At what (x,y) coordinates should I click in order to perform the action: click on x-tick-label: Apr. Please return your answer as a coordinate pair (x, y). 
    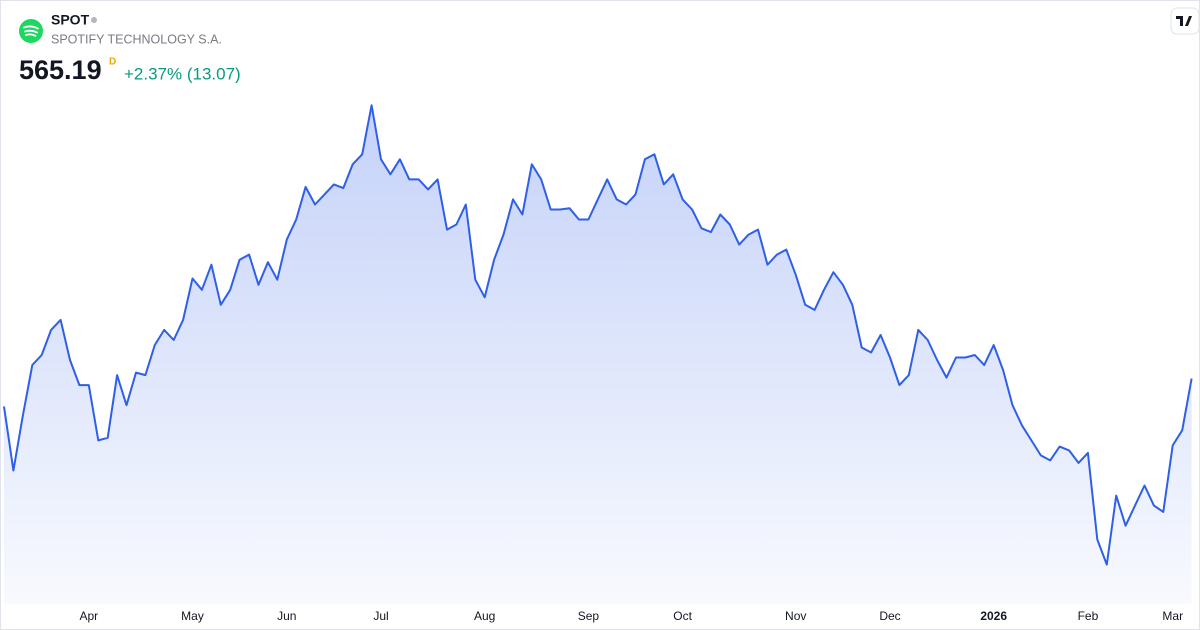
    Looking at the image, I should click on (88, 616).